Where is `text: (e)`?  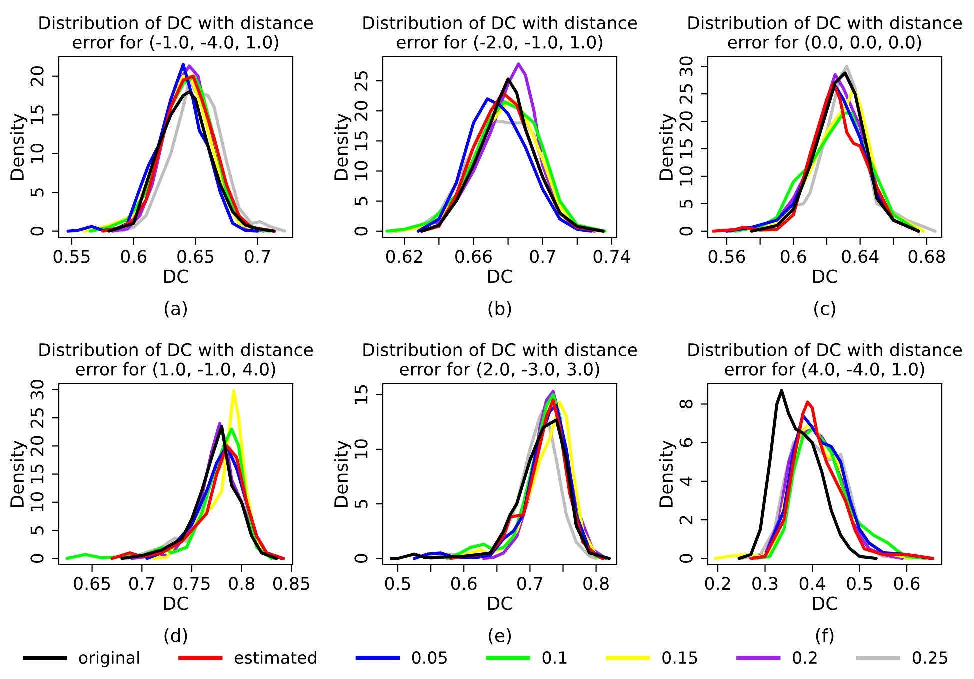 text: (e) is located at coordinates (500, 636).